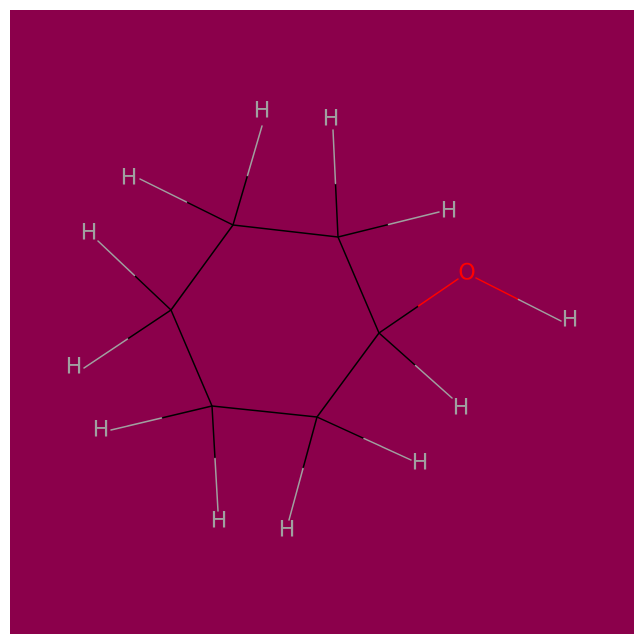  I want to click on bond-c3-o-a, so click(399, 319).